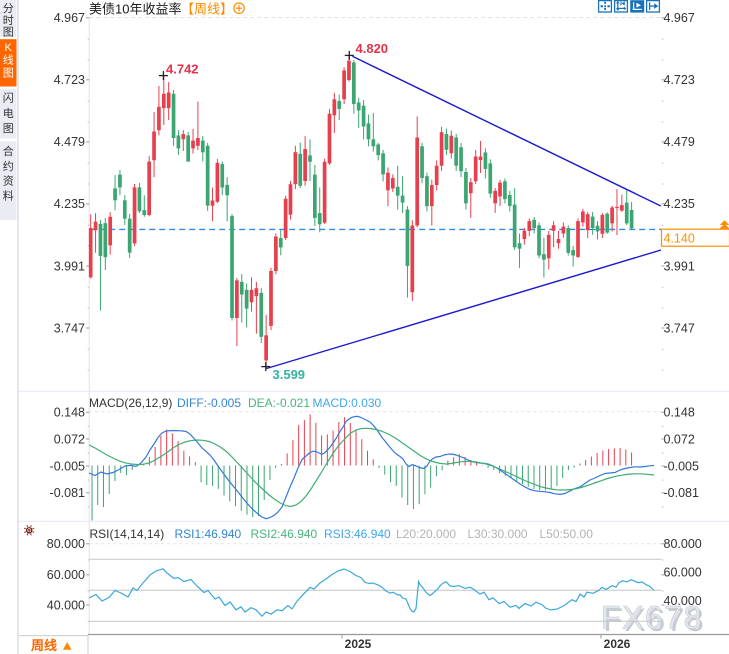 The image size is (729, 654). What do you see at coordinates (127, 534) in the screenshot?
I see `svg-text: RSI(14,14,14)` at bounding box center [127, 534].